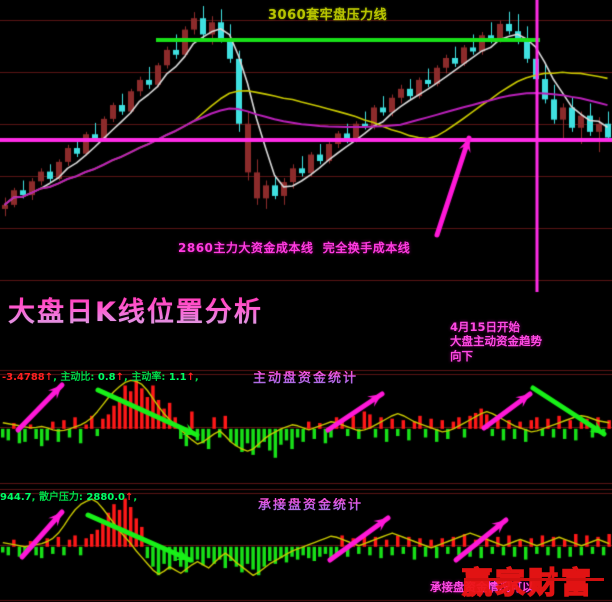 This screenshot has width=612, height=602. I want to click on watermark: 赢家财富网, so click(527, 583).